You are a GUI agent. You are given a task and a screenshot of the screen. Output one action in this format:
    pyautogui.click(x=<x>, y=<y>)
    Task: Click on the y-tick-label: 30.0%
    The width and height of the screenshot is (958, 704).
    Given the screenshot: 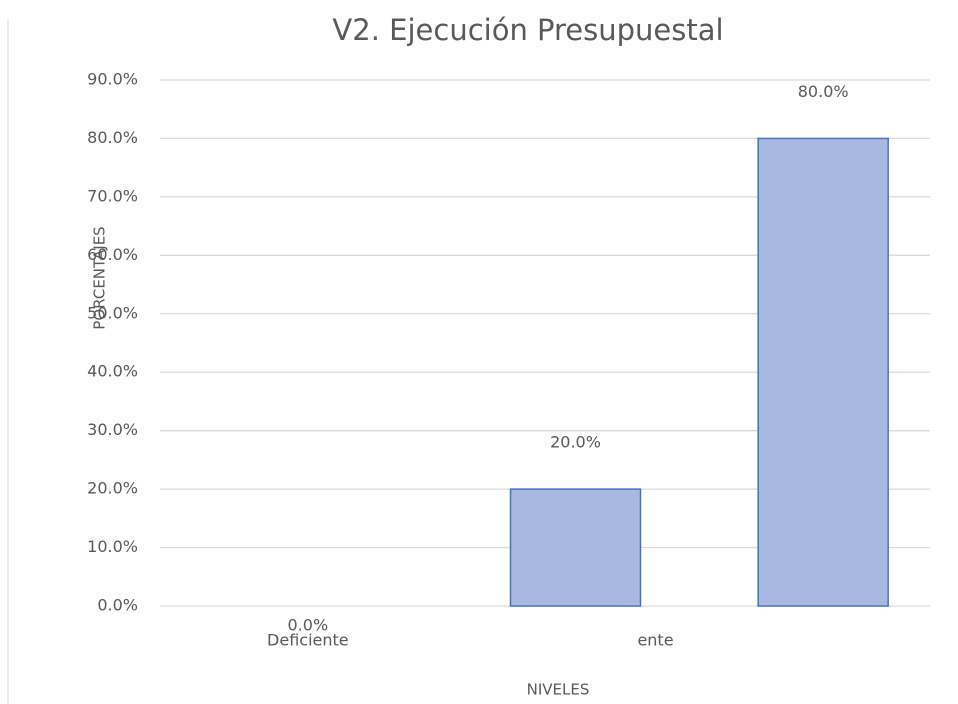 What is the action you would take?
    pyautogui.click(x=112, y=429)
    